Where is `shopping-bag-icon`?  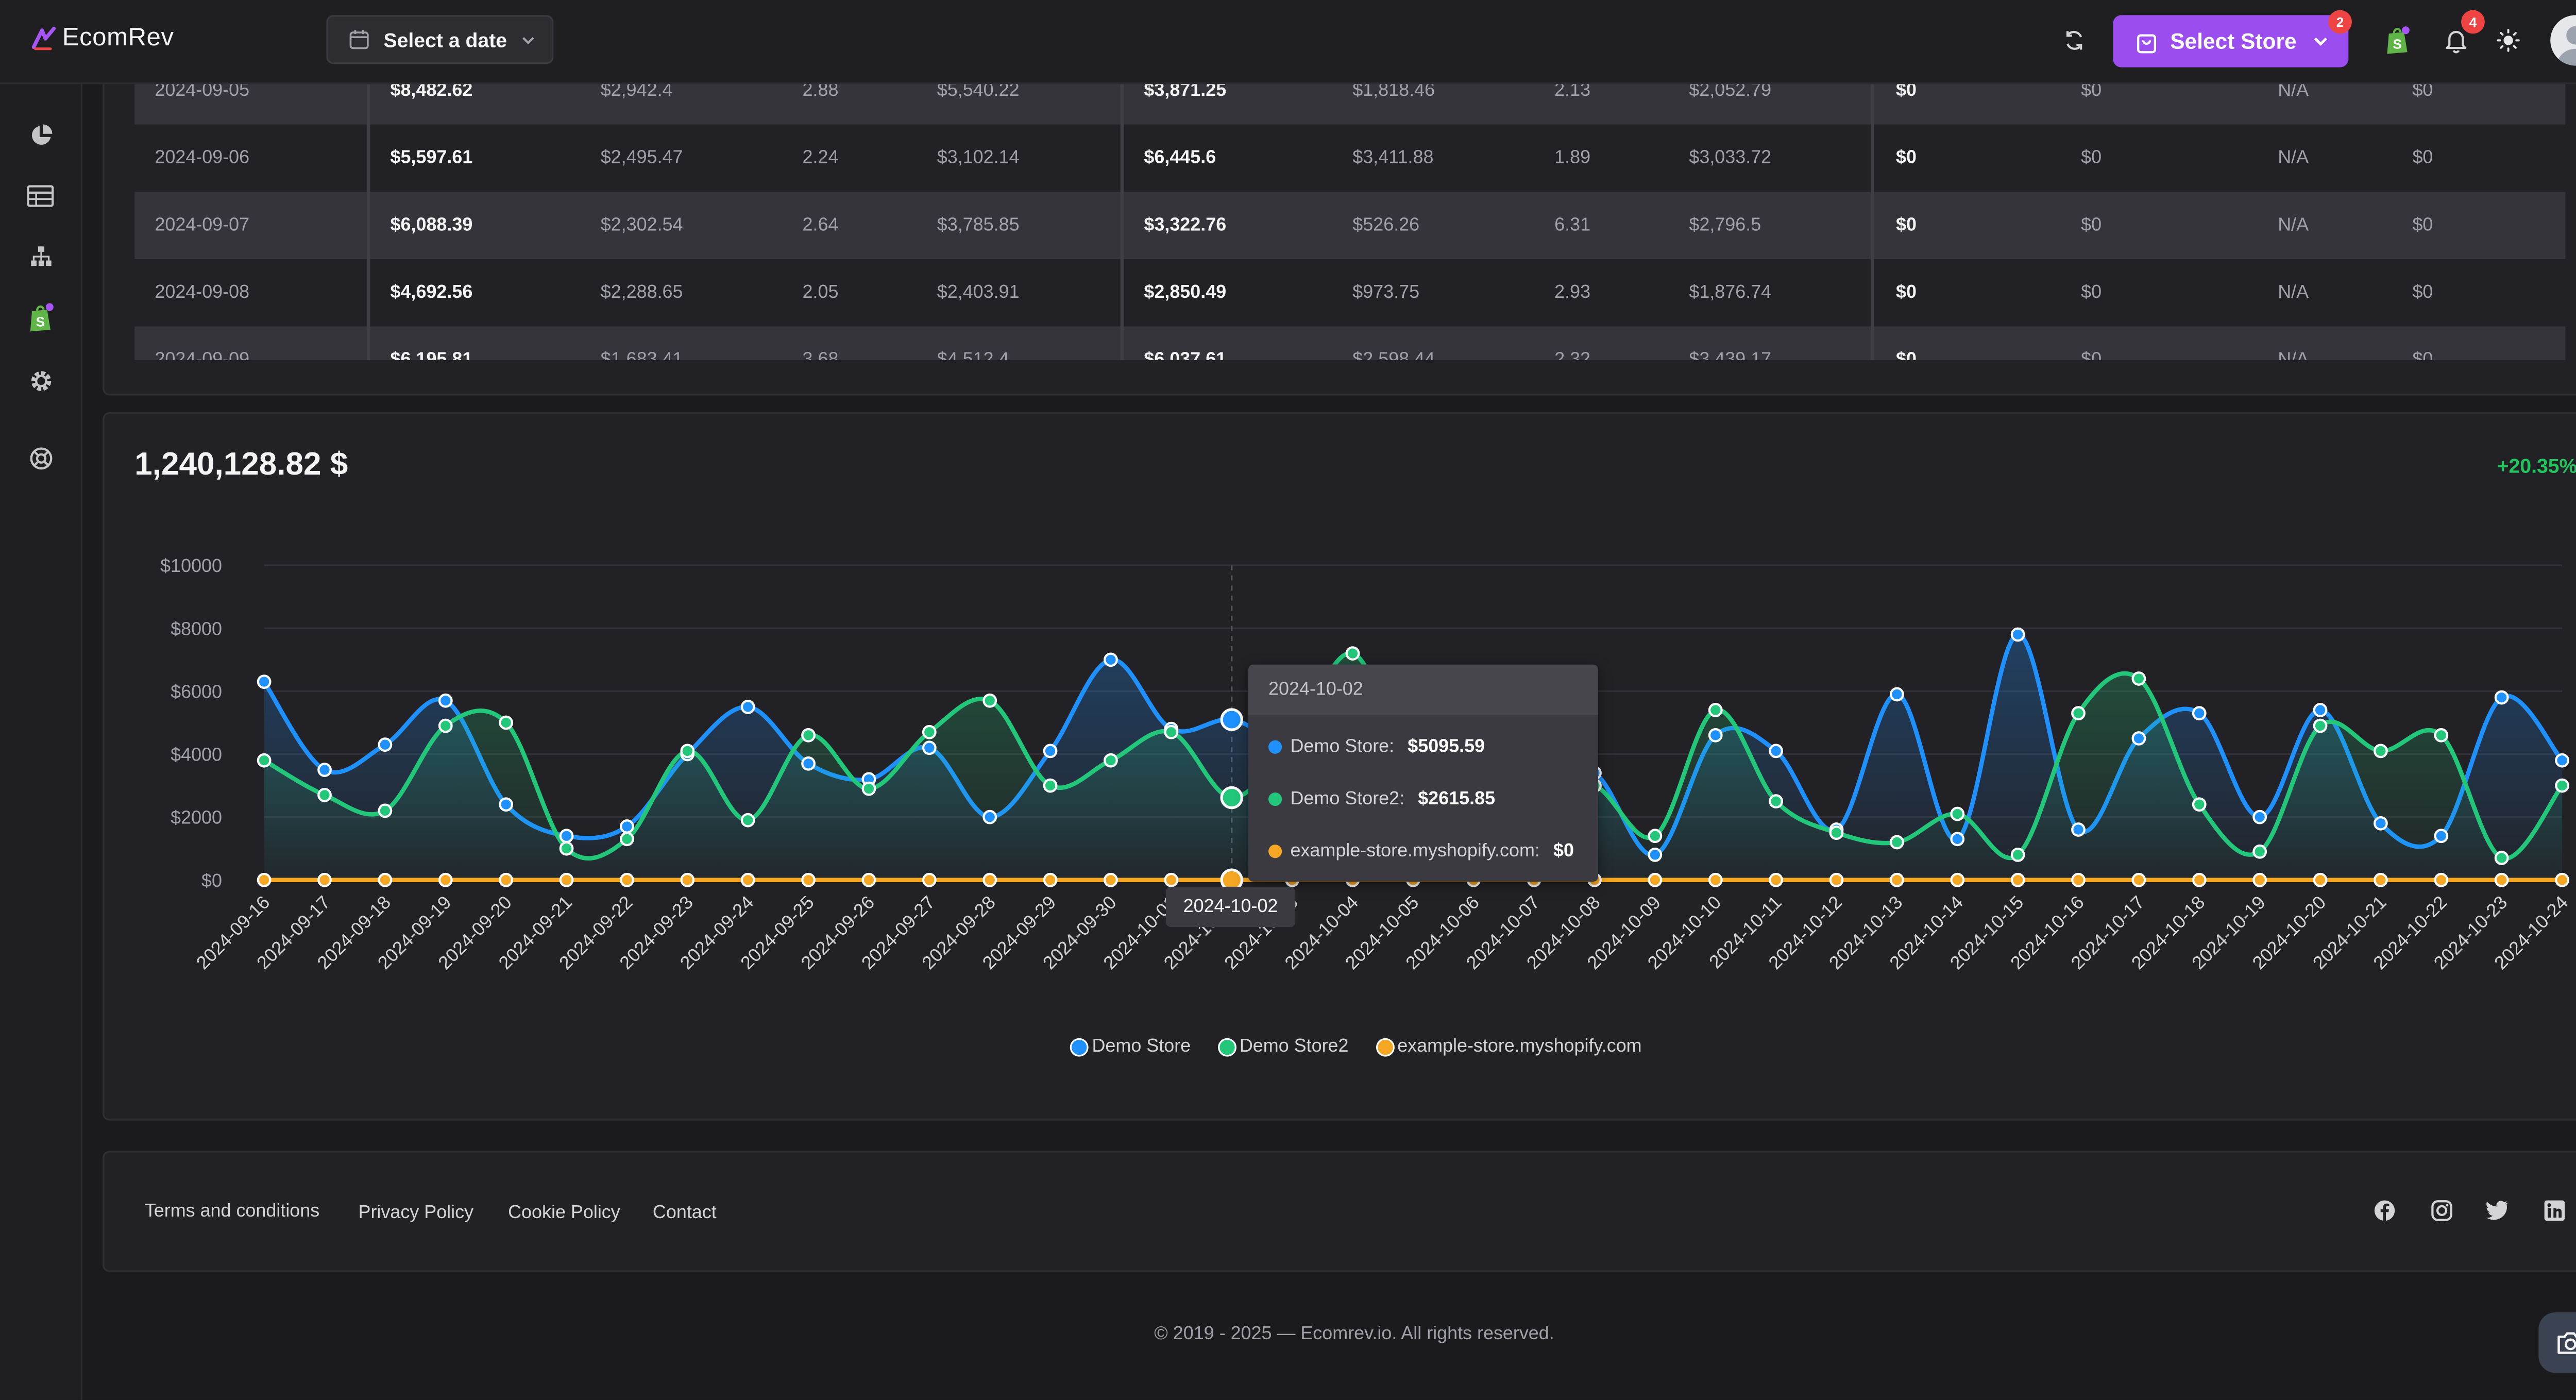 shopping-bag-icon is located at coordinates (2146, 43).